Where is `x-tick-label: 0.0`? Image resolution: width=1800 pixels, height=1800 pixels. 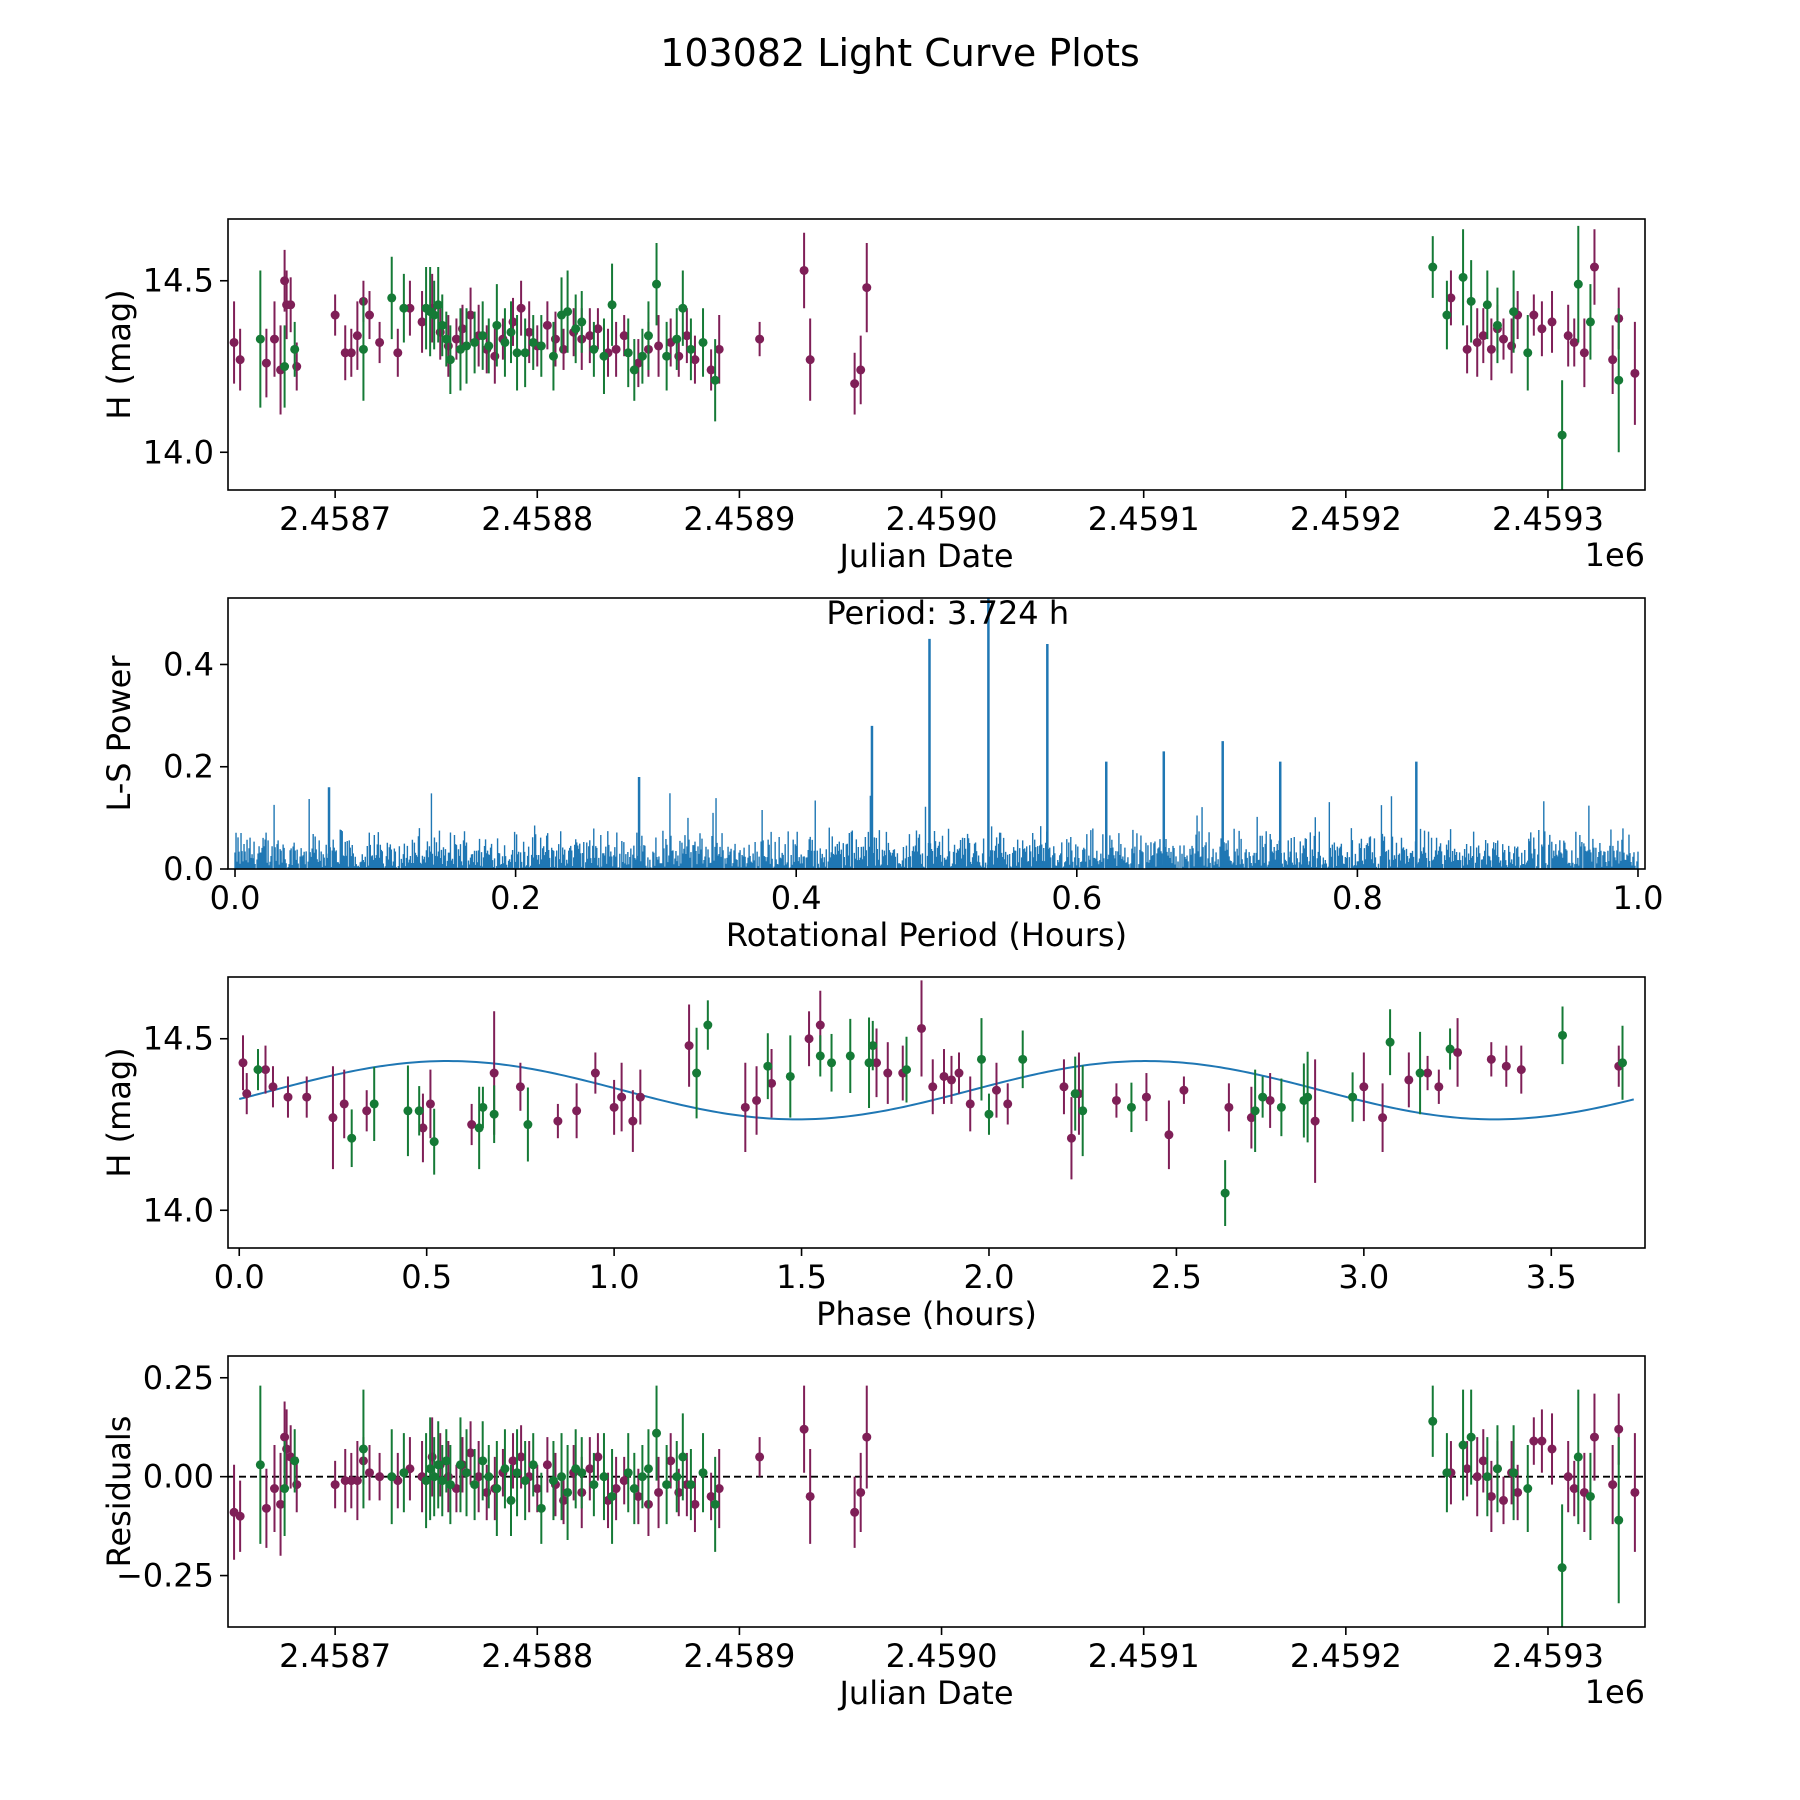
x-tick-label: 0.0 is located at coordinates (235, 898).